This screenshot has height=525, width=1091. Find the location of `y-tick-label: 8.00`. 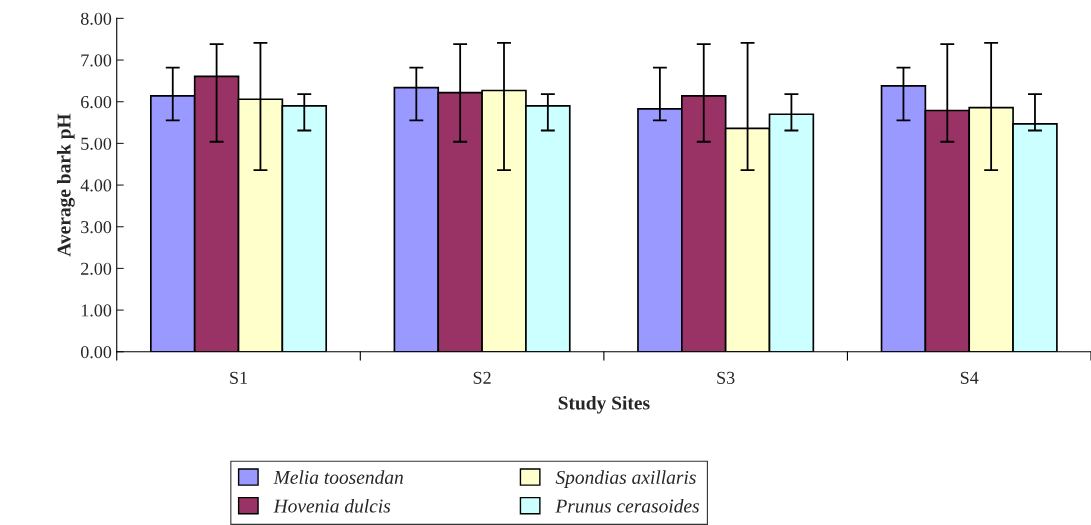

y-tick-label: 8.00 is located at coordinates (96, 18).